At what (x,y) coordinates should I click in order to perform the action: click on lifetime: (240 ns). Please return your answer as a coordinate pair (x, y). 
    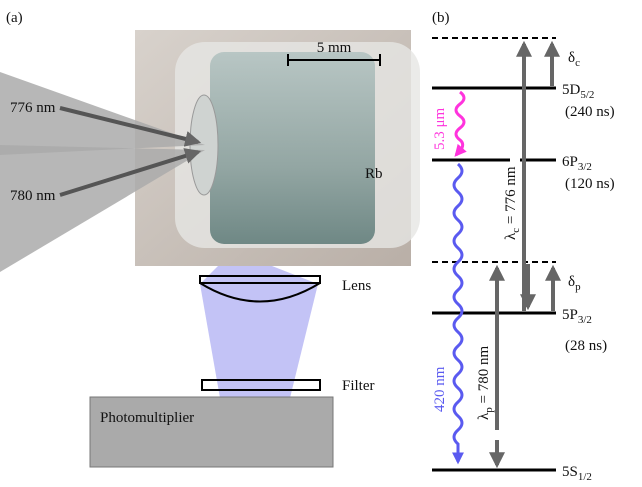
    Looking at the image, I should click on (590, 112).